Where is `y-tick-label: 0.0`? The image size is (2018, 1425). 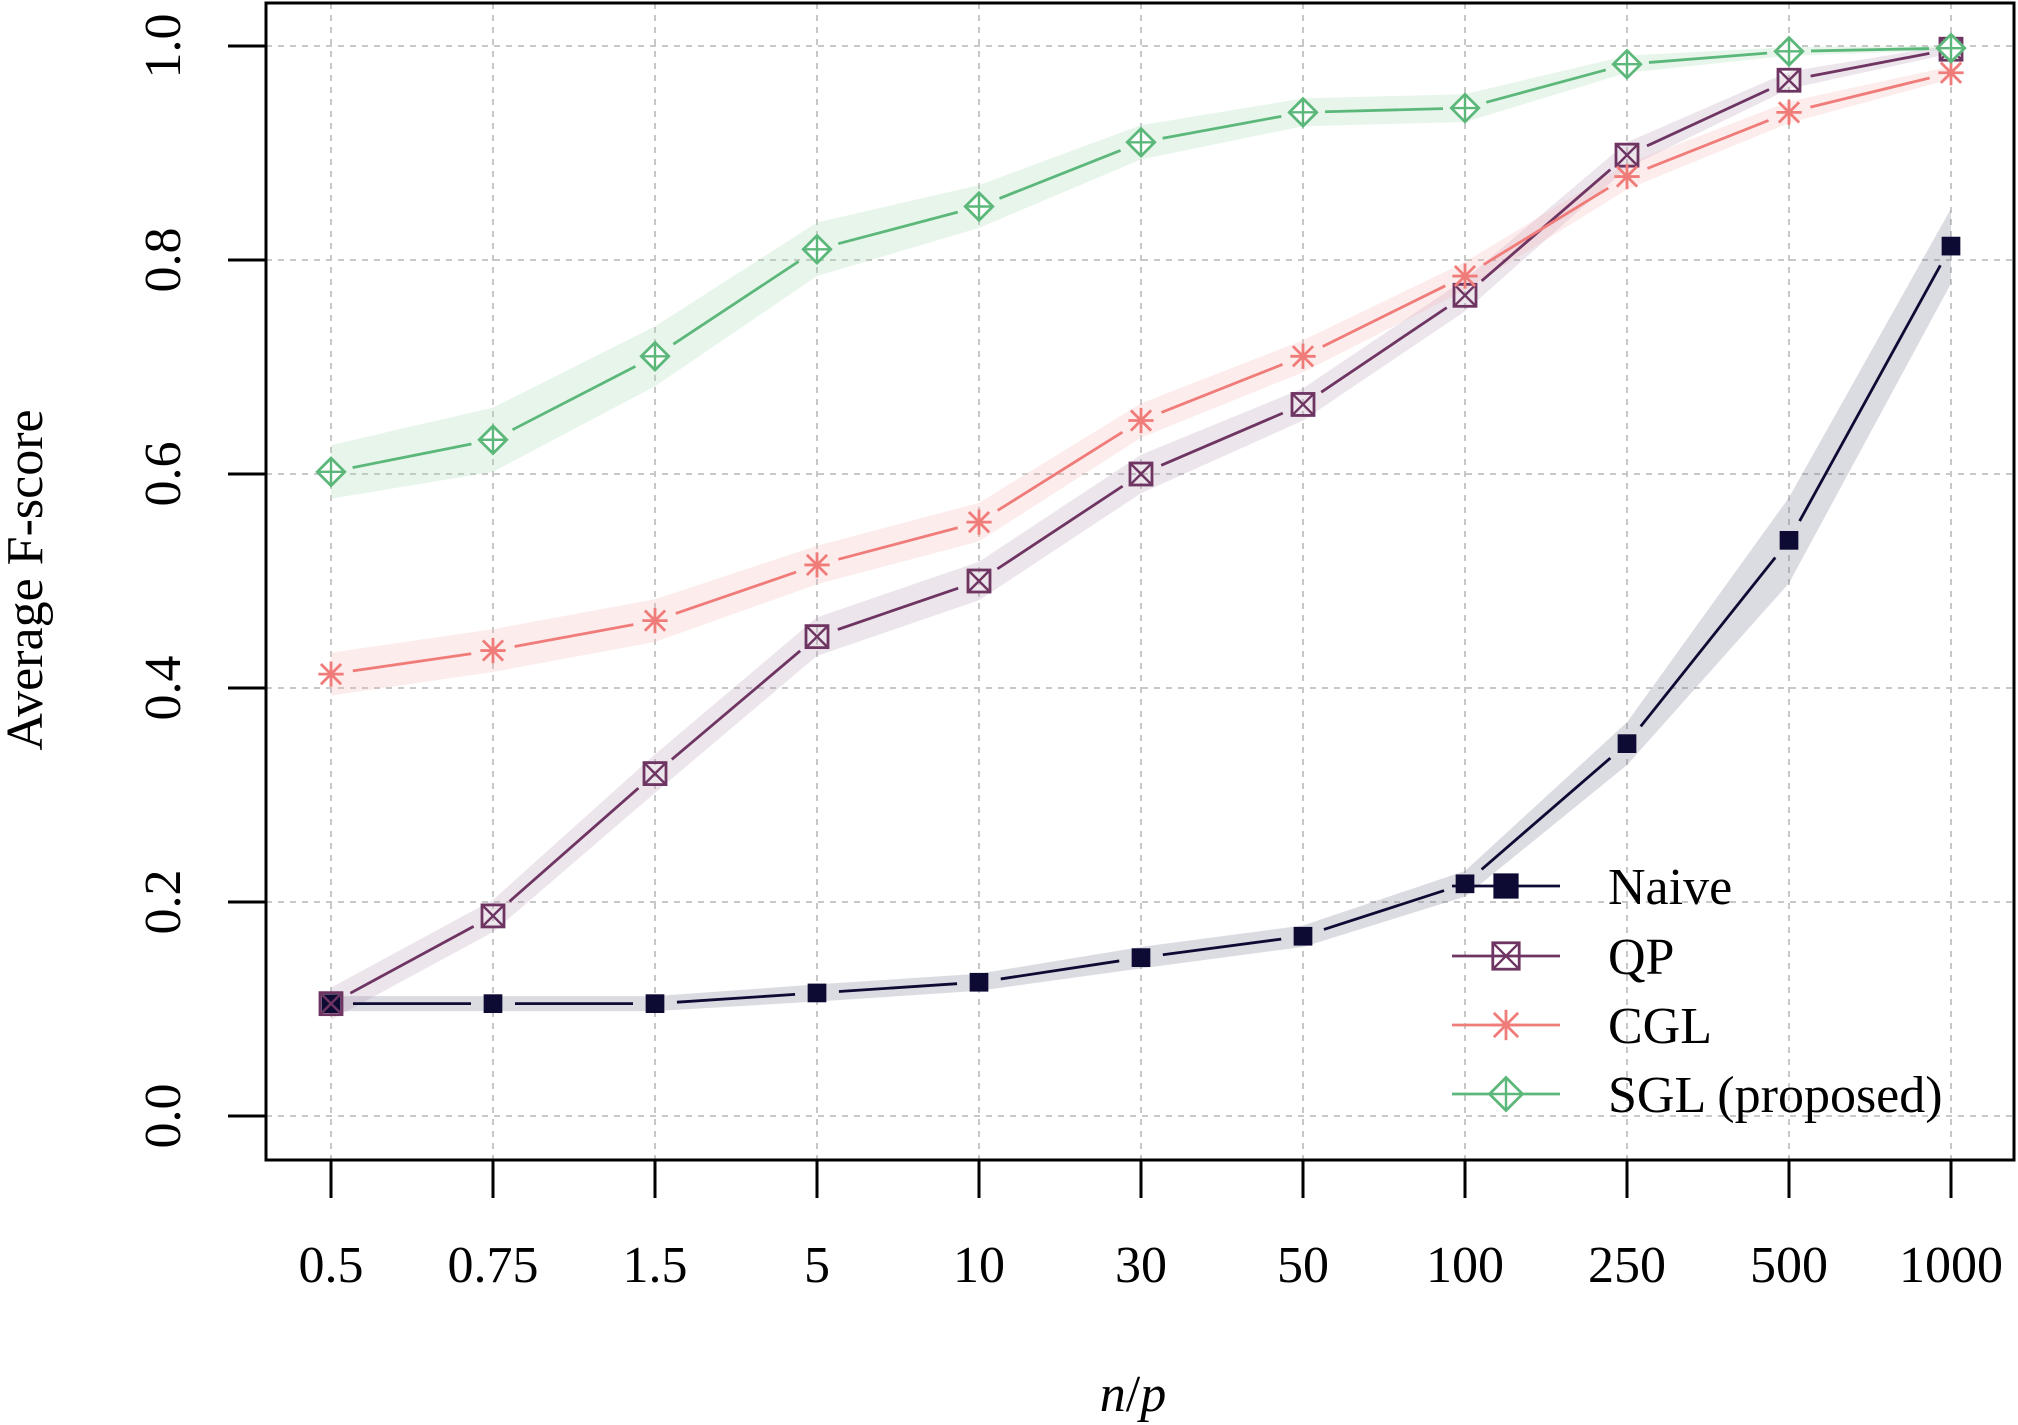 y-tick-label: 0.0 is located at coordinates (163, 1116).